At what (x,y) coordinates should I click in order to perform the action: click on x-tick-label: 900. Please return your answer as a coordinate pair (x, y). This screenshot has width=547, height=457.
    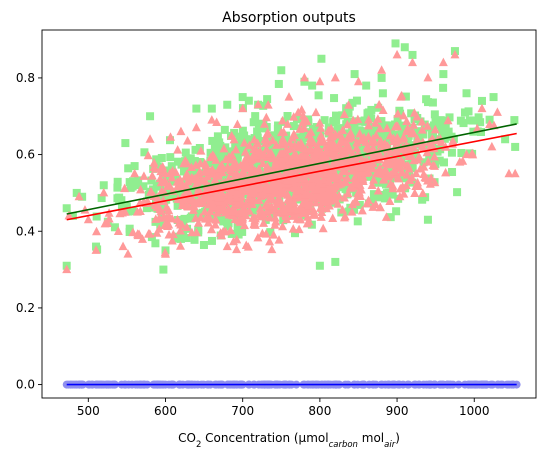
    Looking at the image, I should click on (397, 411).